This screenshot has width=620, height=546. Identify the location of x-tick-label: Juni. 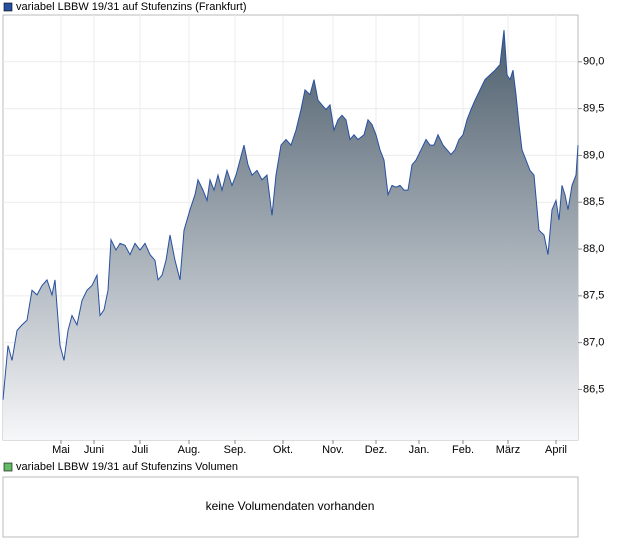
(94, 450).